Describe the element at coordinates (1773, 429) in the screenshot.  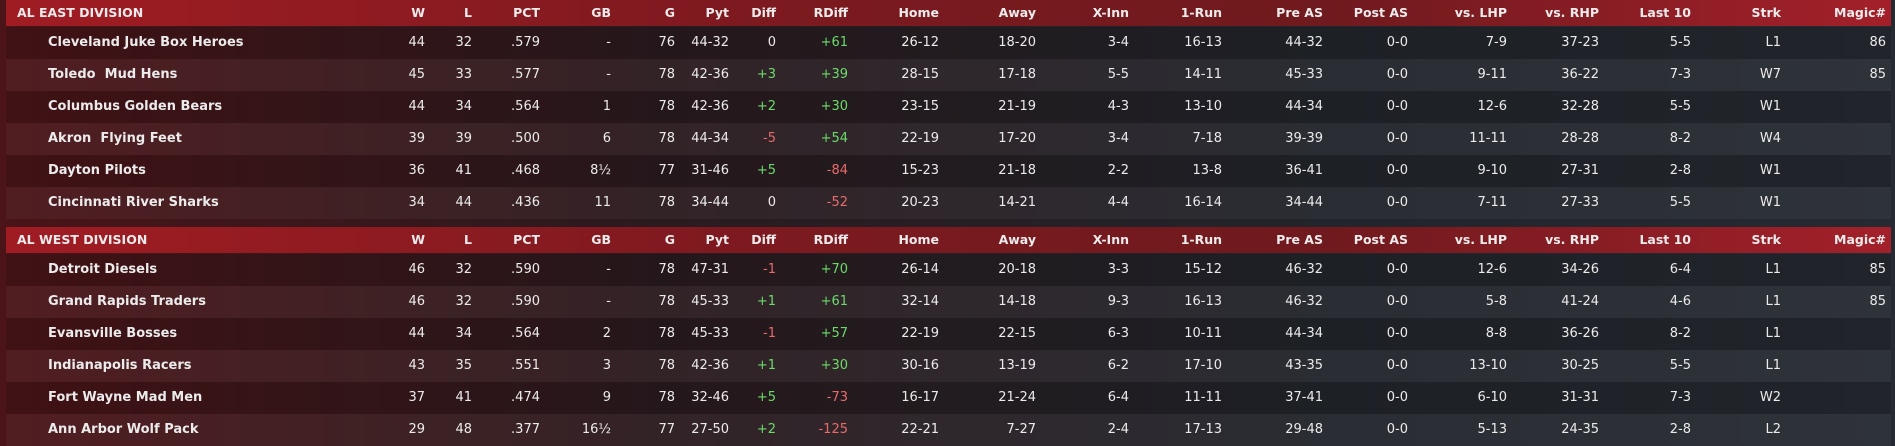
I see `streak: L2` at that location.